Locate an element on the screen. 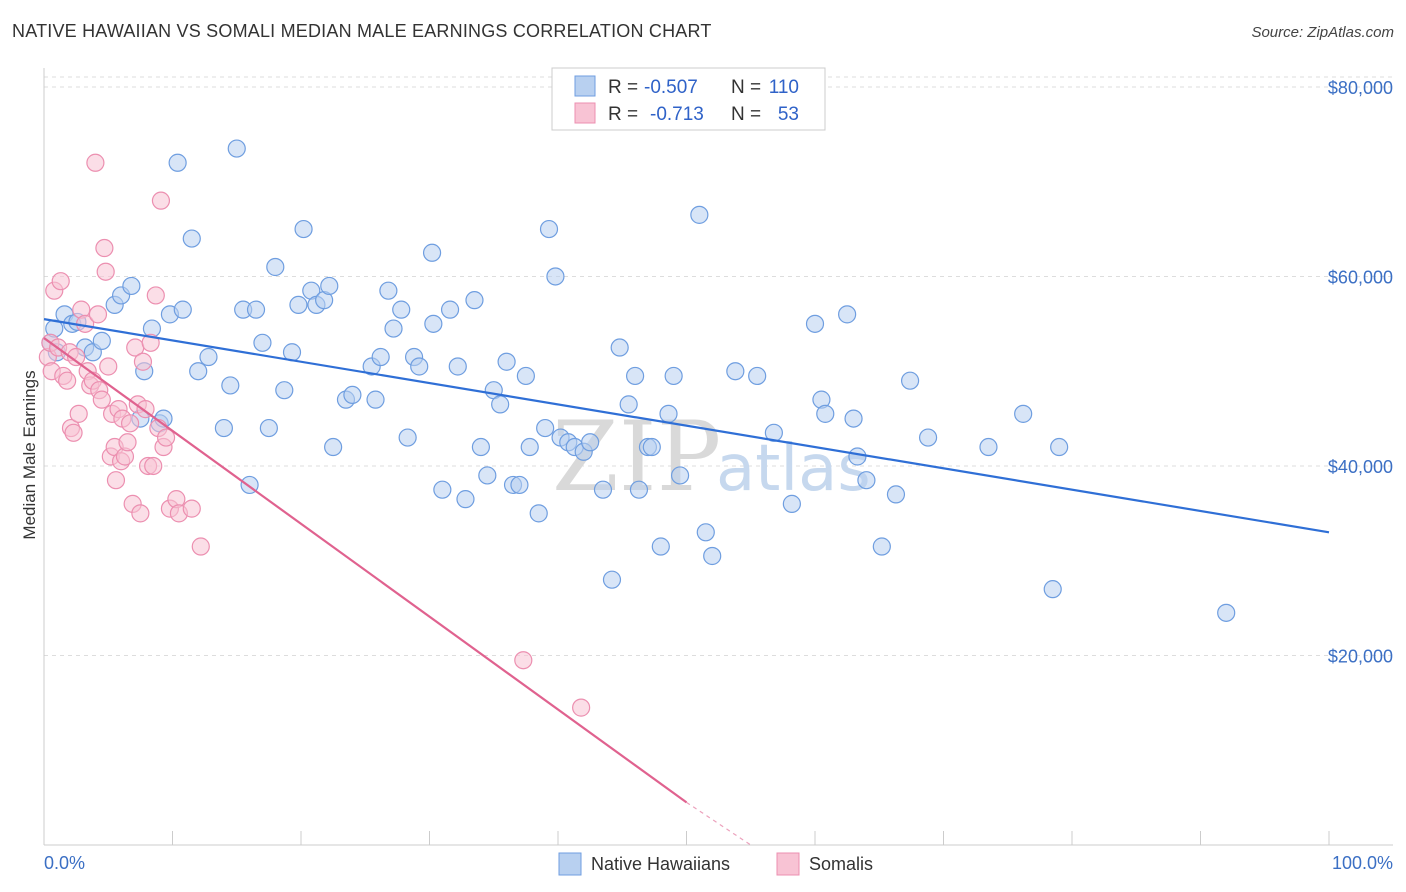 The image size is (1406, 892). y-tick-label: $40,000 is located at coordinates (1360, 467).